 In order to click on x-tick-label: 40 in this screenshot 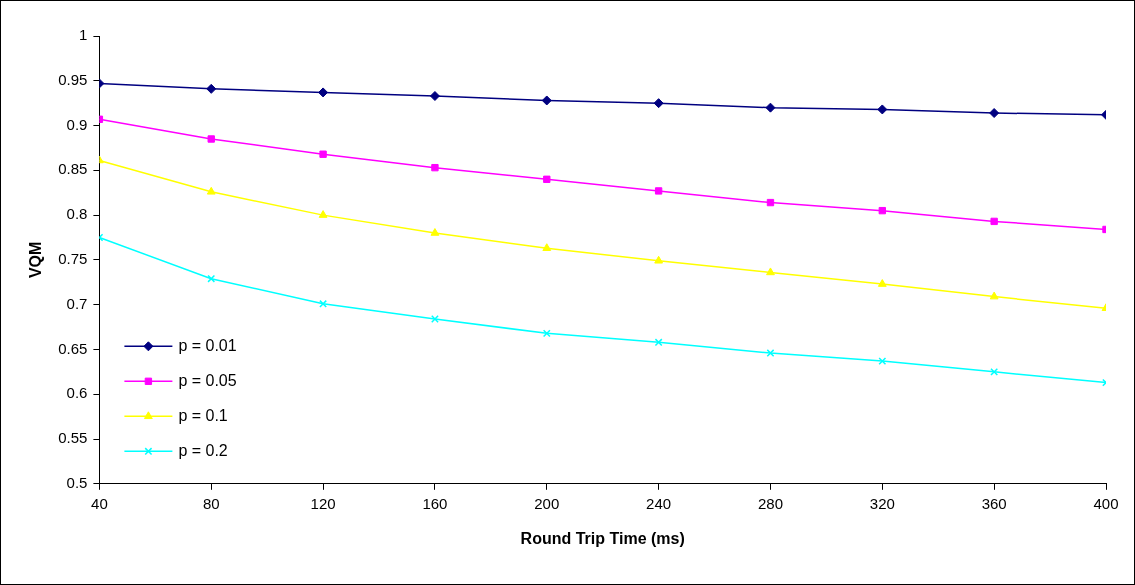, I will do `click(99, 503)`.